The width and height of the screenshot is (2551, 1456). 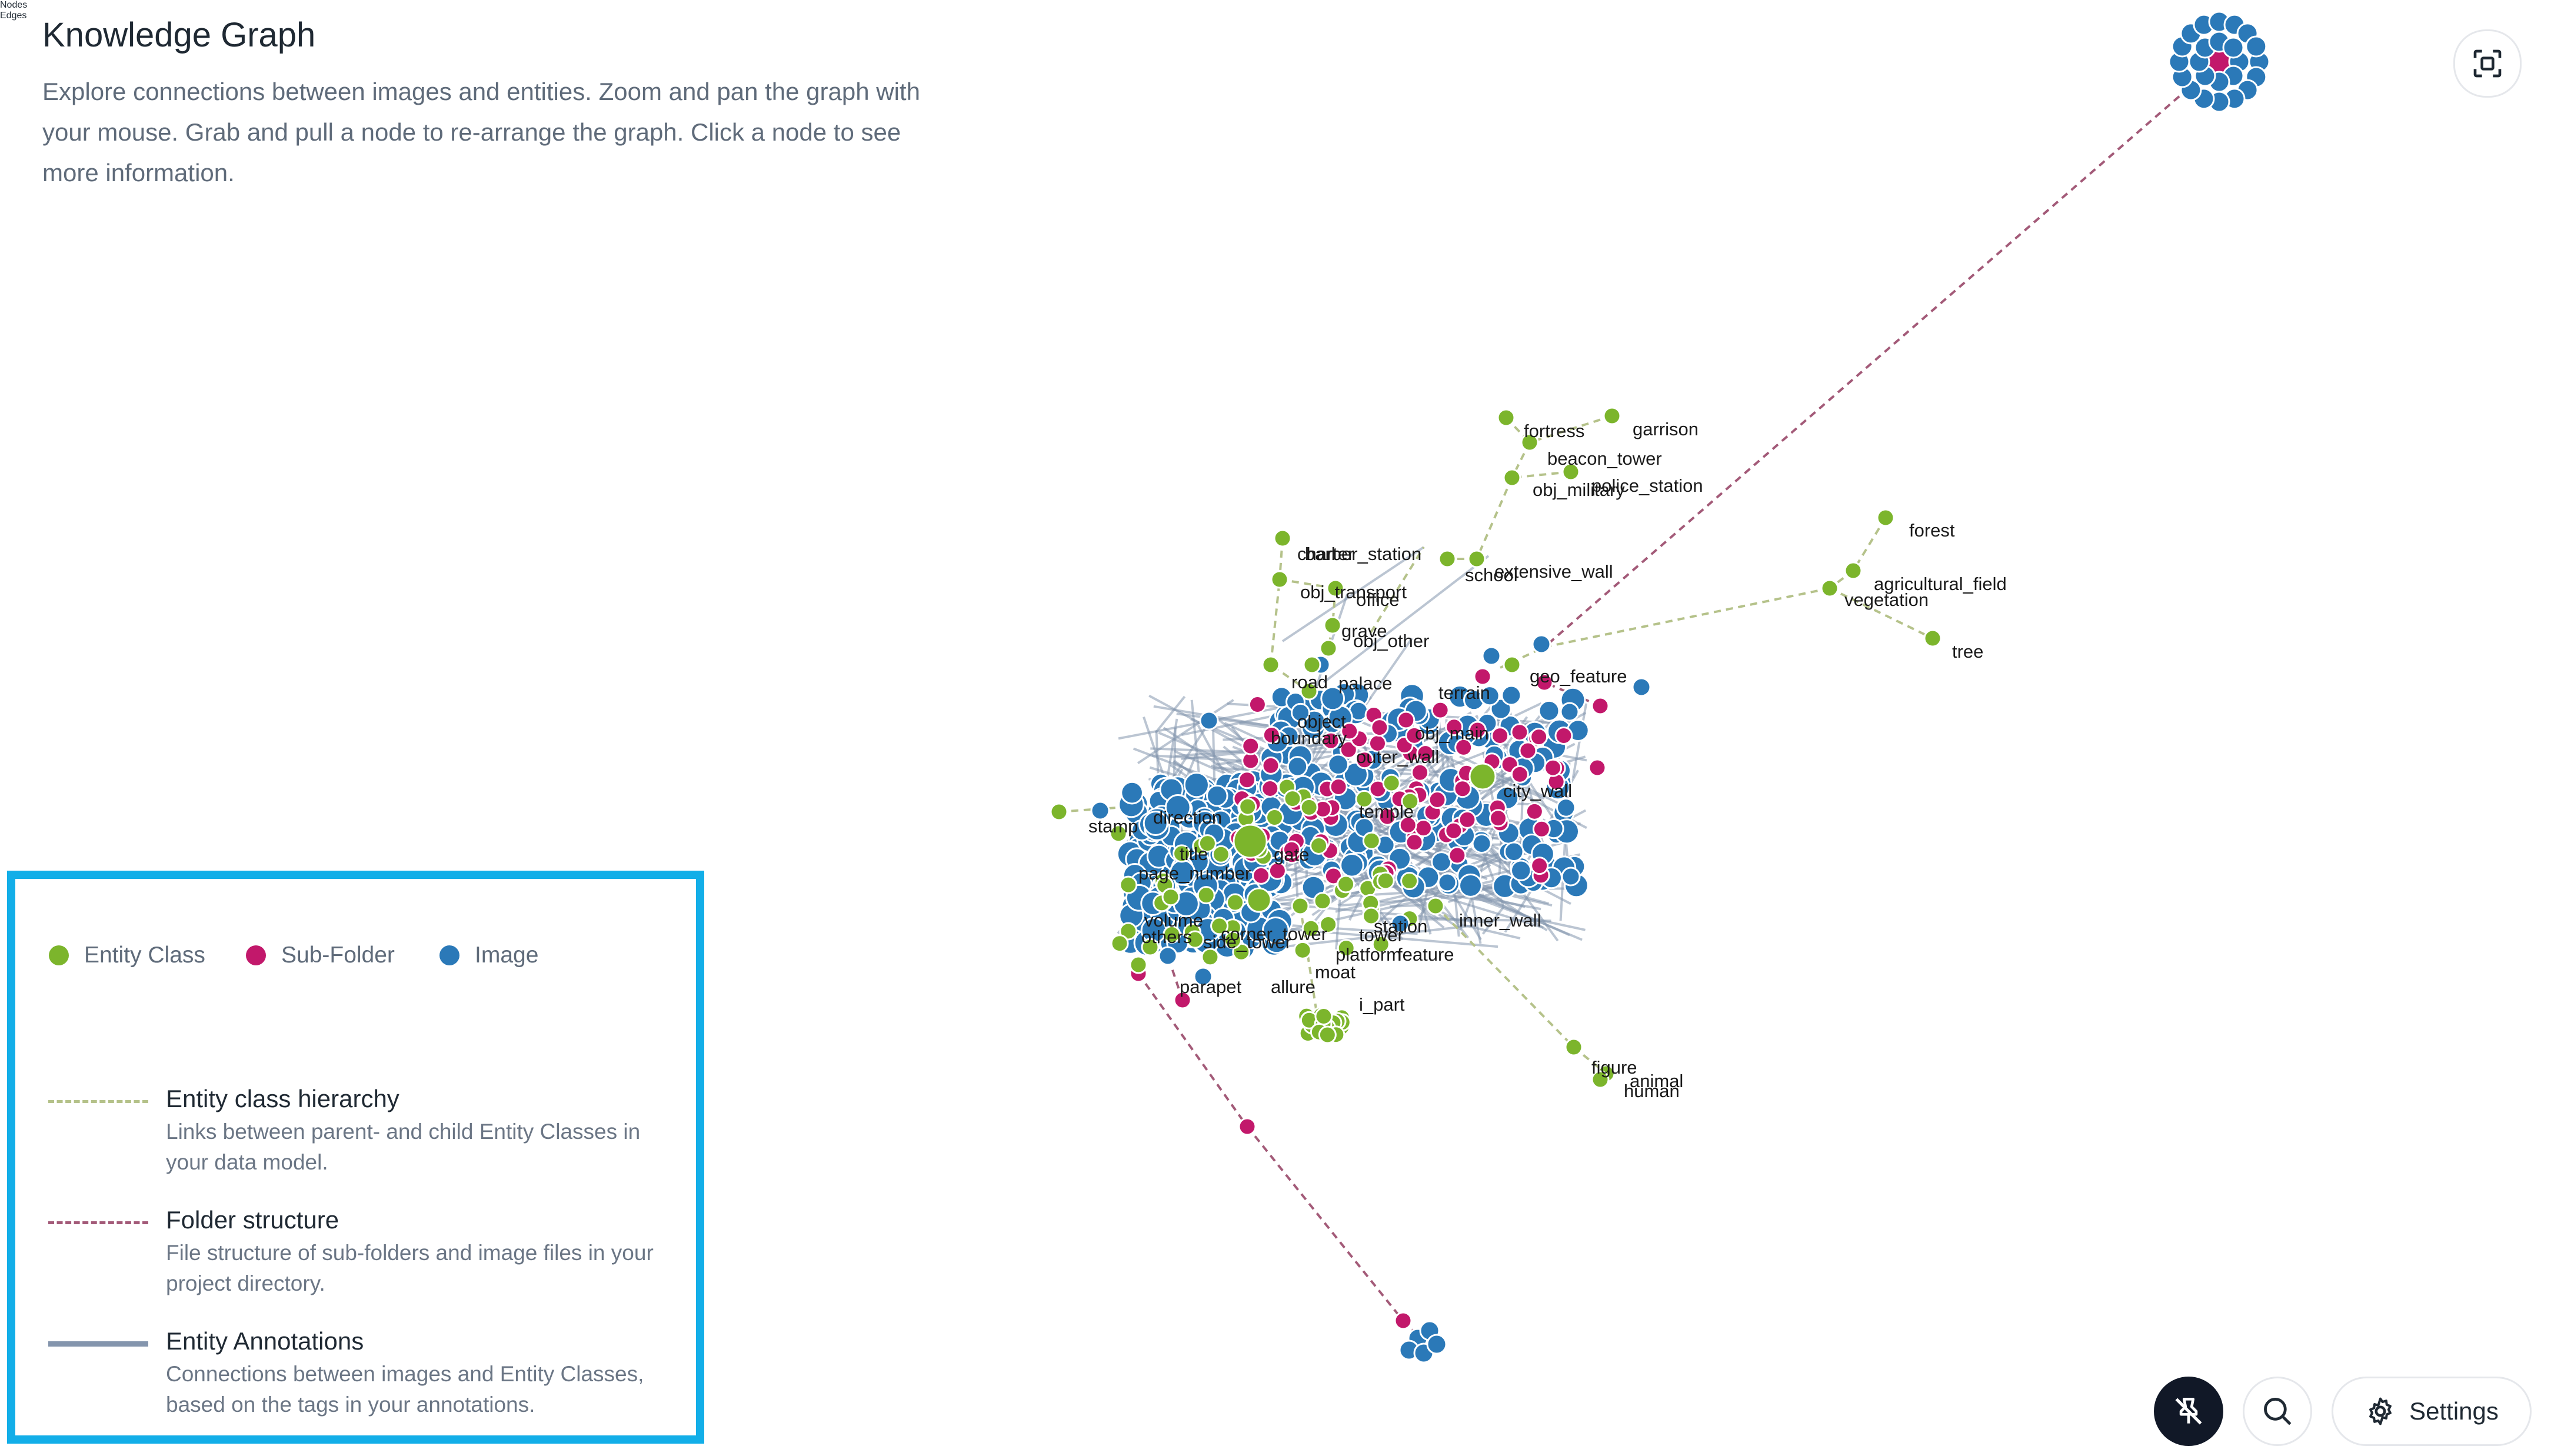 I want to click on fit-to-screen-button, so click(x=2487, y=63).